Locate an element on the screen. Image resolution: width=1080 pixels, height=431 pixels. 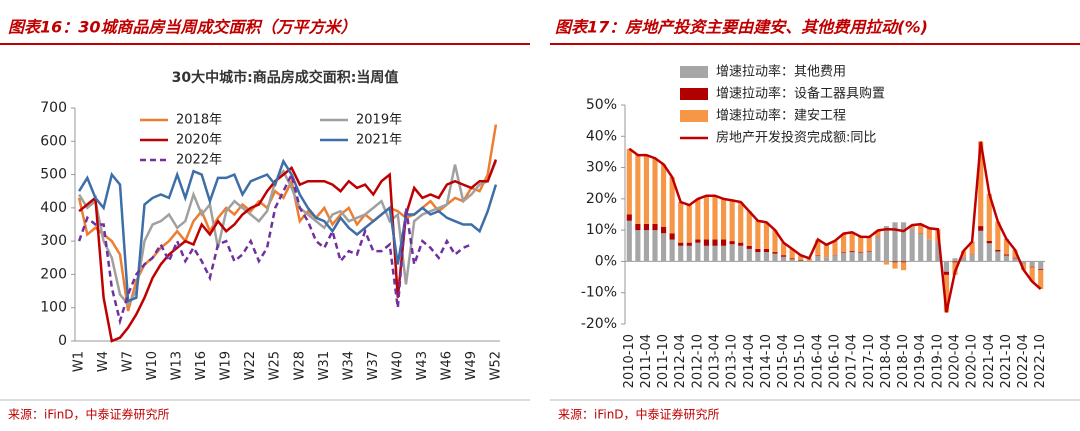
x-tick-label: 2012-10 is located at coordinates (697, 361).